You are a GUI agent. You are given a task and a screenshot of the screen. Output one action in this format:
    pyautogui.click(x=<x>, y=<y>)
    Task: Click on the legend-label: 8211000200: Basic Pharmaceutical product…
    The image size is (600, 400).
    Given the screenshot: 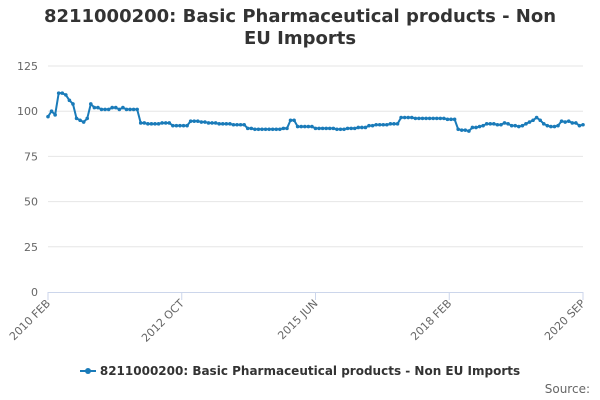 What is the action you would take?
    pyautogui.click(x=310, y=371)
    